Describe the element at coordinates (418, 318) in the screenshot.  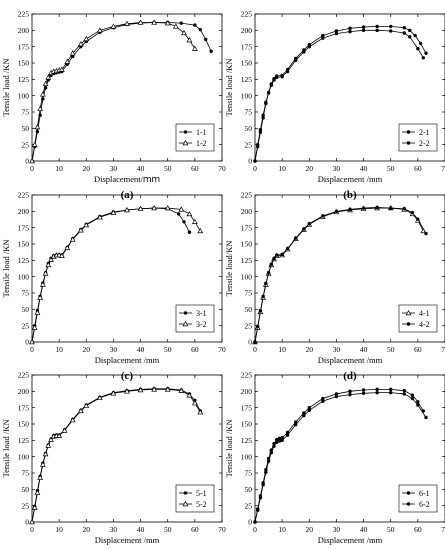
I see `legend: 4-14-2` at that location.